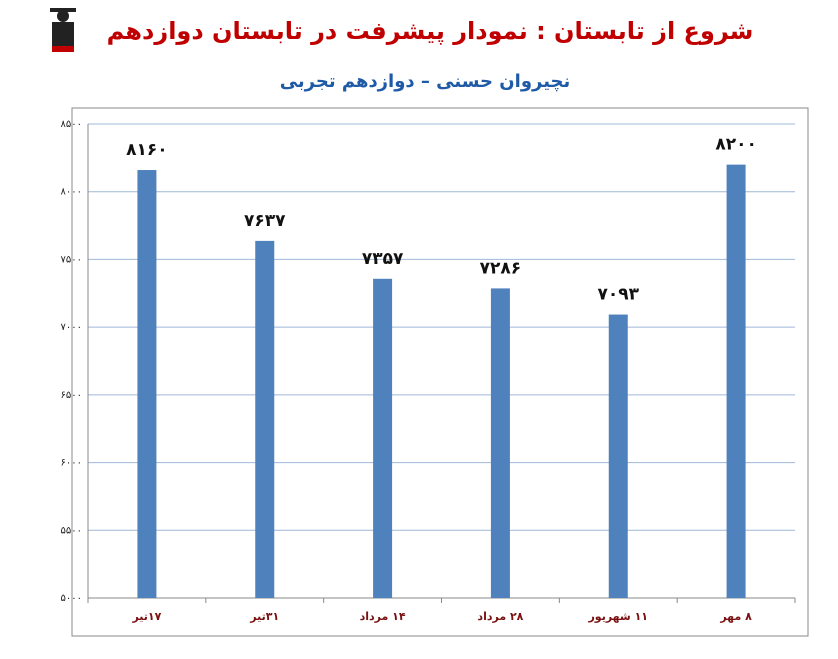 This screenshot has width=838, height=659. I want to click on x-tick-label: ۳۱تیر, so click(264, 616).